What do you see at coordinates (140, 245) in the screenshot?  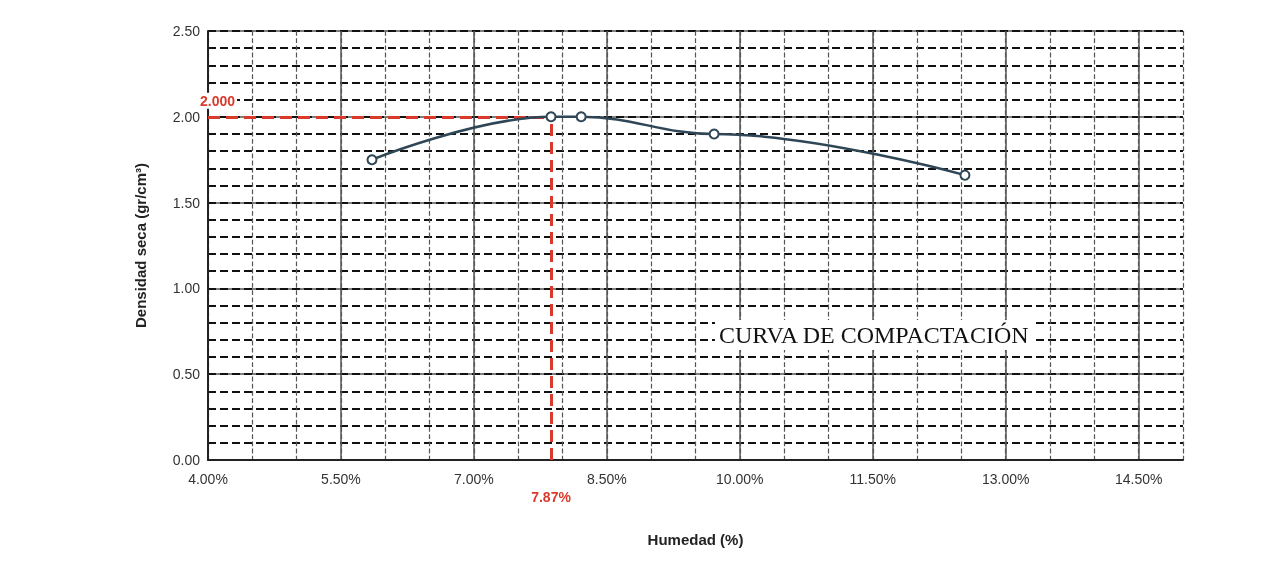 I see `y-axis-title: Densidad seca (gr/cm³)` at bounding box center [140, 245].